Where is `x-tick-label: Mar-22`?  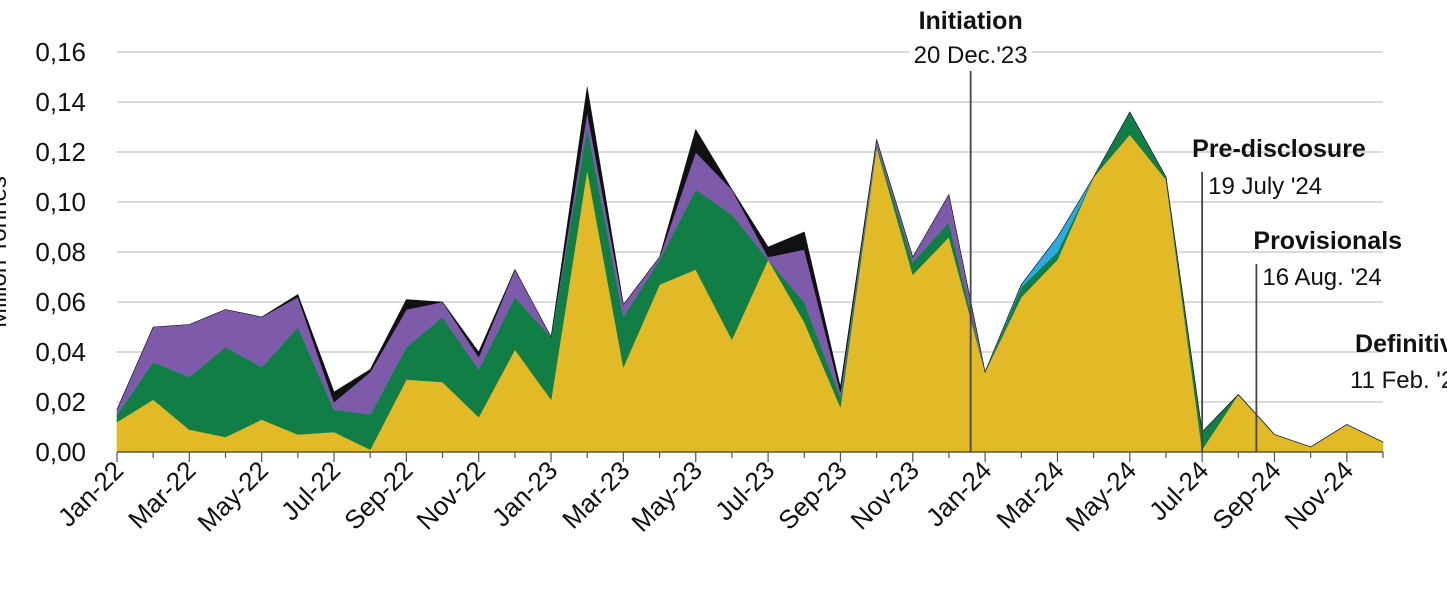
x-tick-label: Mar-22 is located at coordinates (161, 494).